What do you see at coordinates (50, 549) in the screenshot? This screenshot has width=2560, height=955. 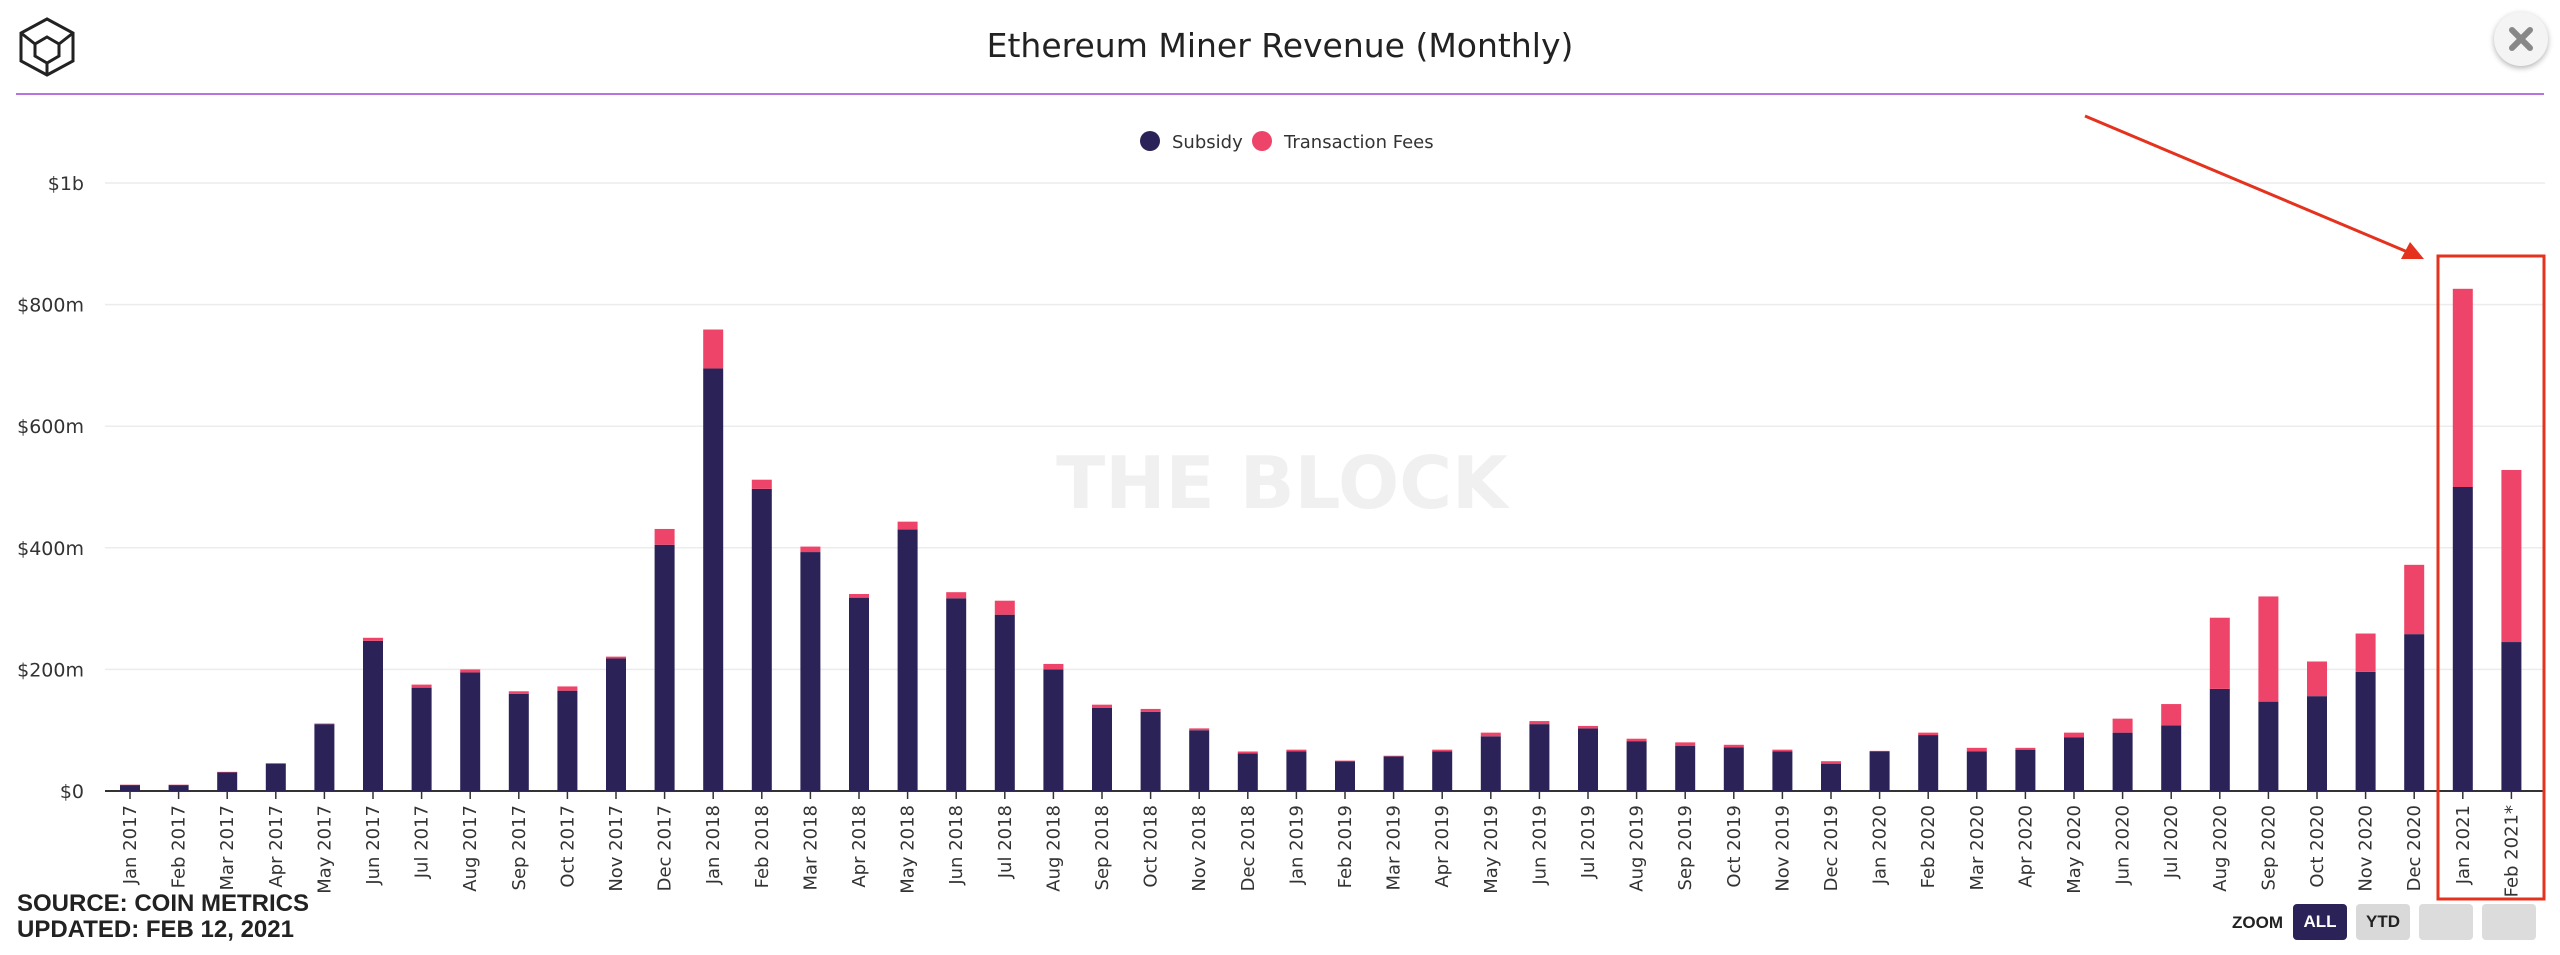 I see `y-tick-label: $400m` at bounding box center [50, 549].